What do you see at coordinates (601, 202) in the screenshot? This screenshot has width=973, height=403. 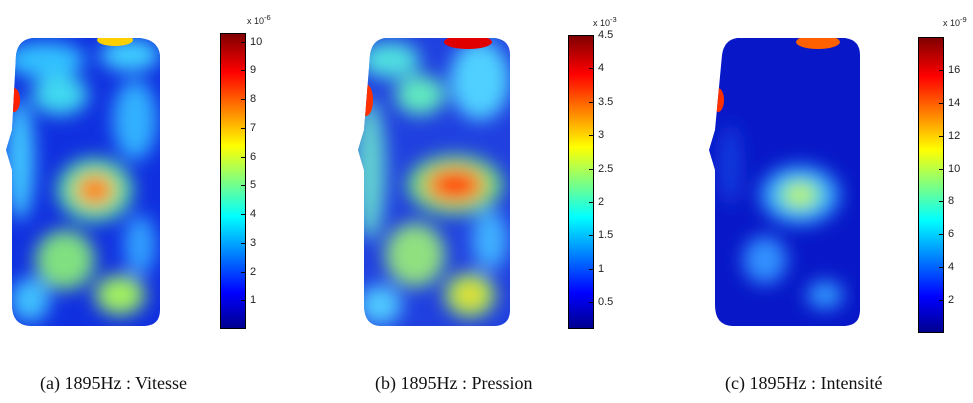 I see `colorbar-b-tick-label: 2` at bounding box center [601, 202].